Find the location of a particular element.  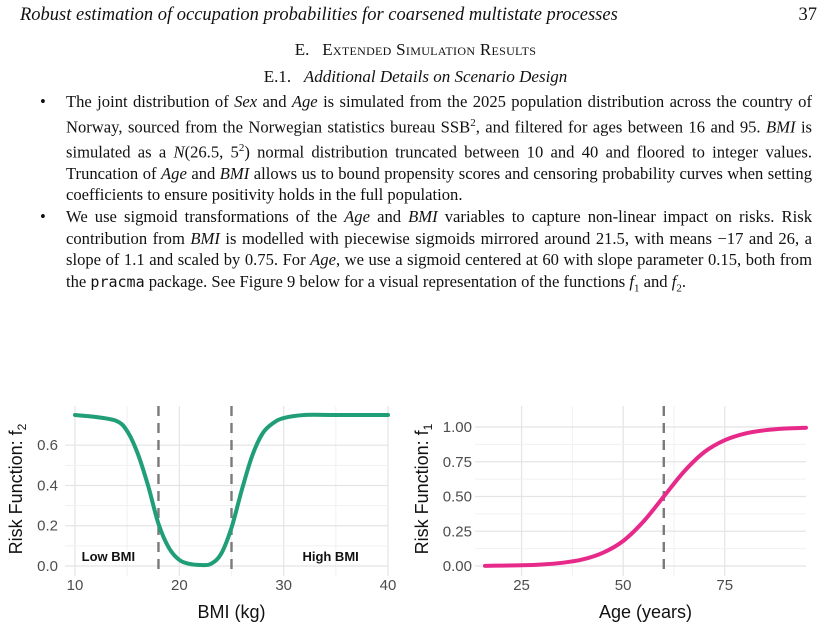

annotation-label: Low BMI is located at coordinates (108, 556).